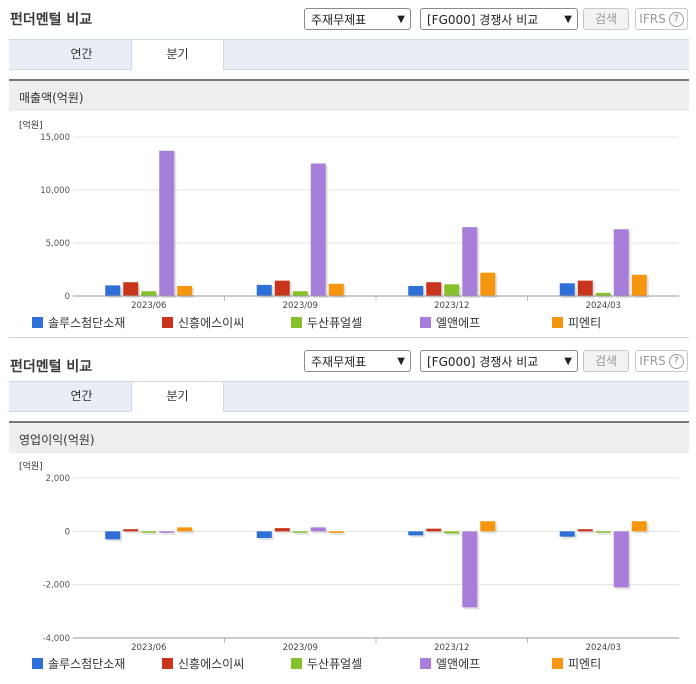 The height and width of the screenshot is (684, 696). What do you see at coordinates (56, 586) in the screenshot?
I see `y-tick-label: -2,000` at bounding box center [56, 586].